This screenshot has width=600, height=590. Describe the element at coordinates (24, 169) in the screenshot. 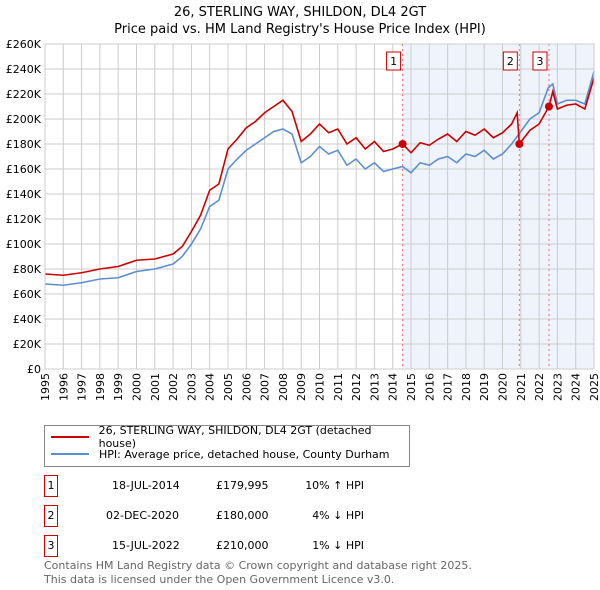

I see `y-tick-label: £160K` at that location.